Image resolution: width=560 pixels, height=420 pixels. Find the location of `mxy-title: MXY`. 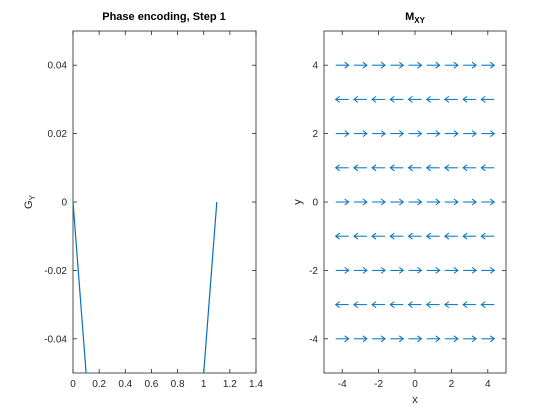

mxy-title: MXY is located at coordinates (415, 18).